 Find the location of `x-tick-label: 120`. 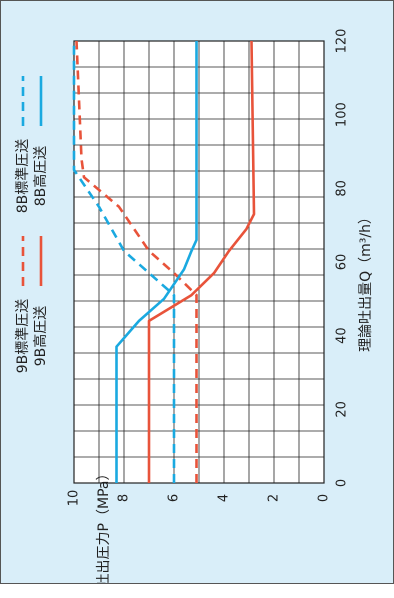

x-tick-label: 120 is located at coordinates (342, 41).